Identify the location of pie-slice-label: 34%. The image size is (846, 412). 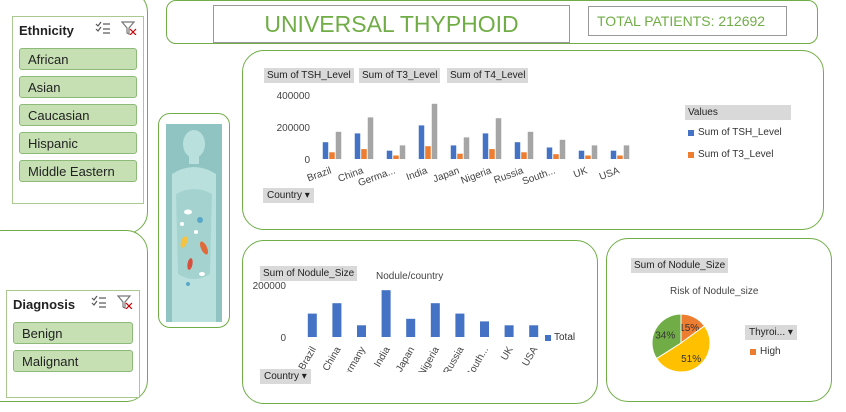
(665, 335).